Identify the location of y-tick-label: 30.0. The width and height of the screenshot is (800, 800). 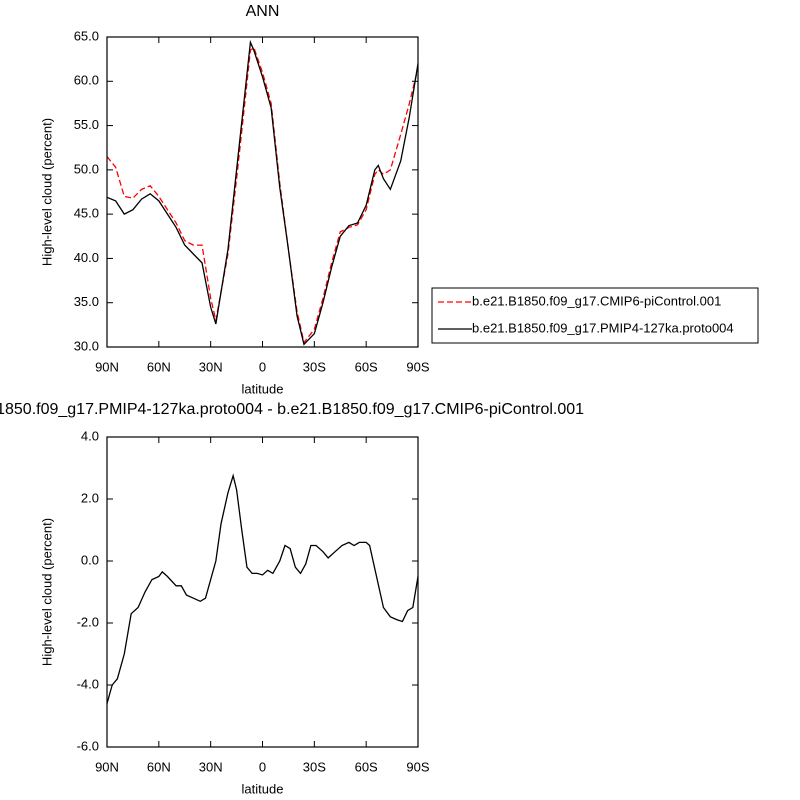
(86, 345).